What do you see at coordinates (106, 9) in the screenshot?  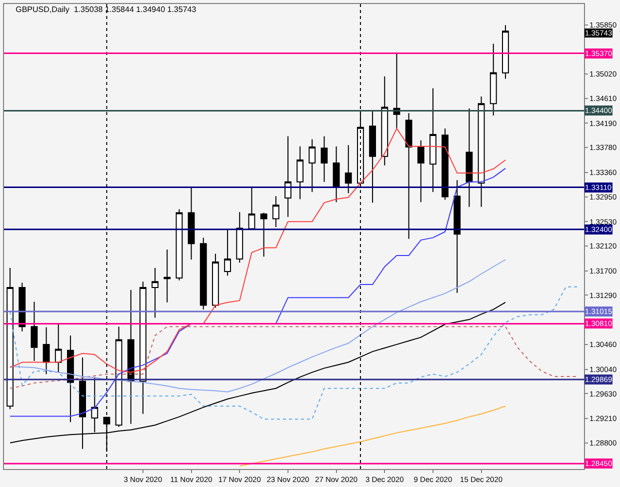 I see `chart-title: GBPUSD,Daily 1.35038 1.35844 1.34940 1.35743` at bounding box center [106, 9].